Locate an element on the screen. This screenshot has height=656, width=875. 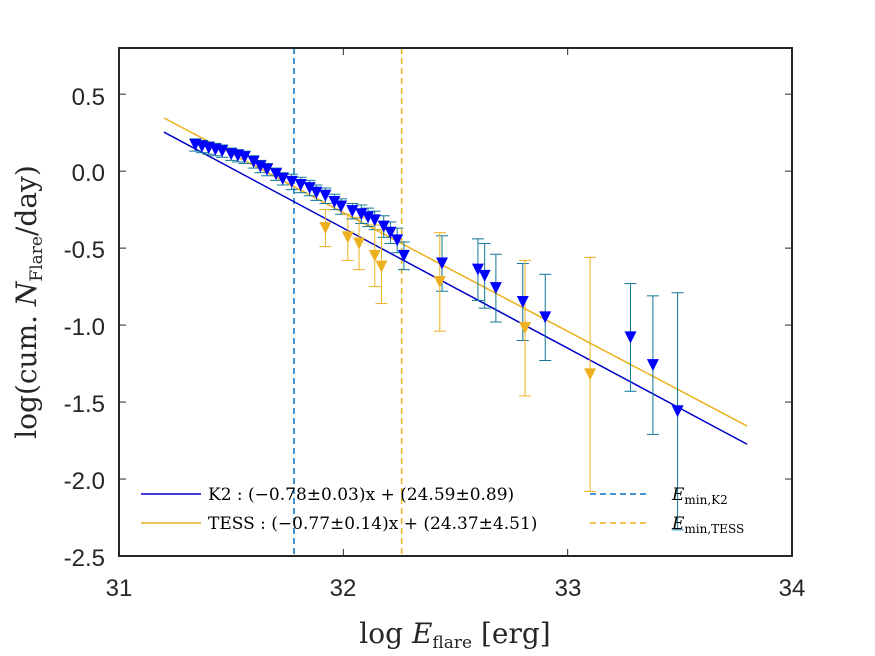
x-tick-label: 32 is located at coordinates (343, 588).